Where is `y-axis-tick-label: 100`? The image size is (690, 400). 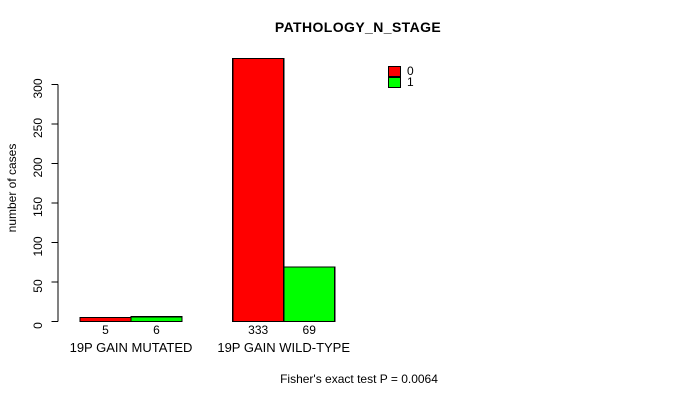 y-axis-tick-label: 100 is located at coordinates (38, 246).